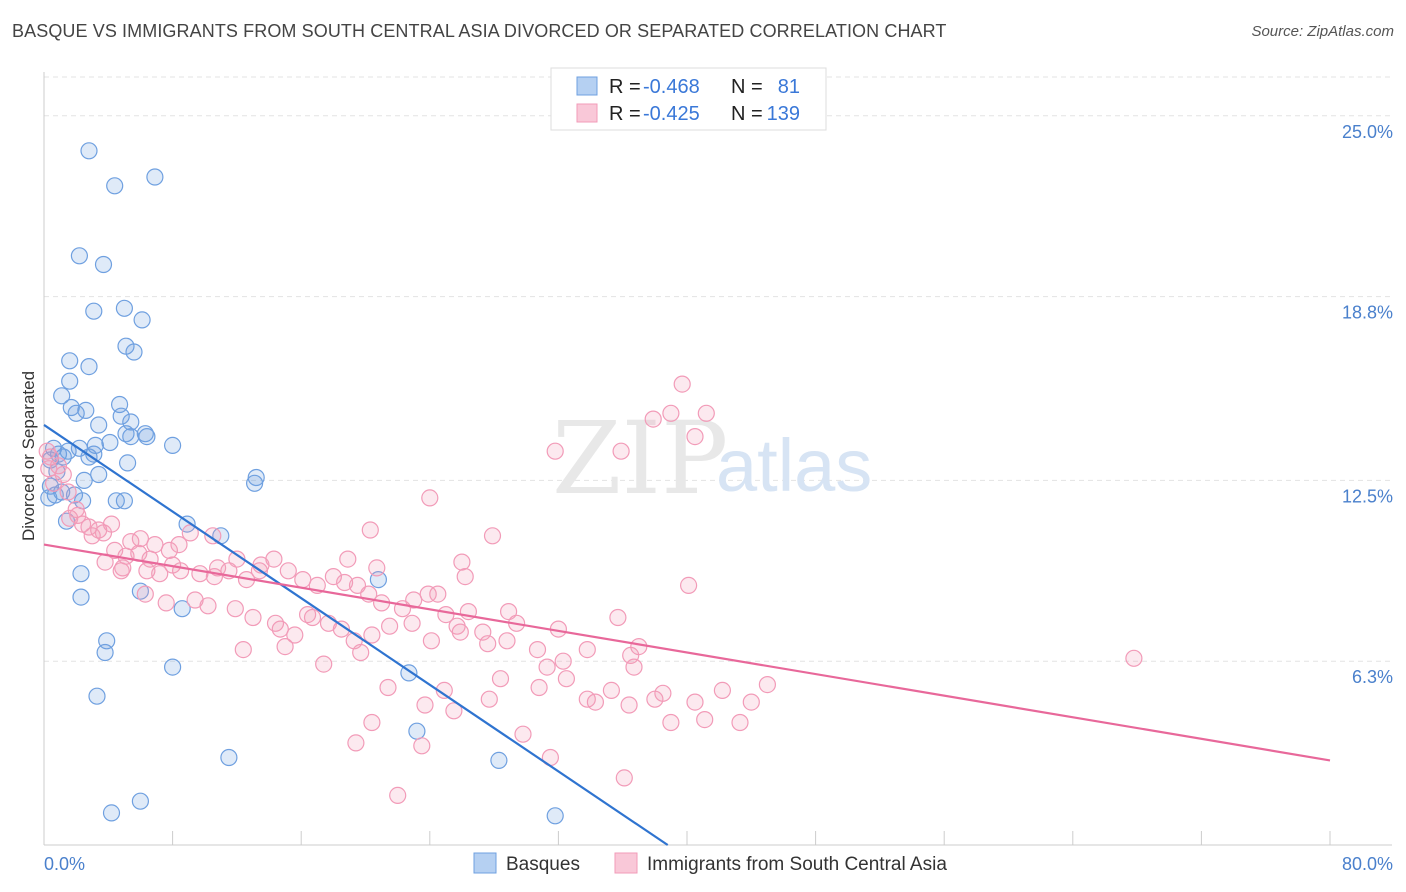 Image resolution: width=1406 pixels, height=892 pixels. Describe the element at coordinates (626, 863) in the screenshot. I see `bottom-legend-swatch-immigrants` at that location.